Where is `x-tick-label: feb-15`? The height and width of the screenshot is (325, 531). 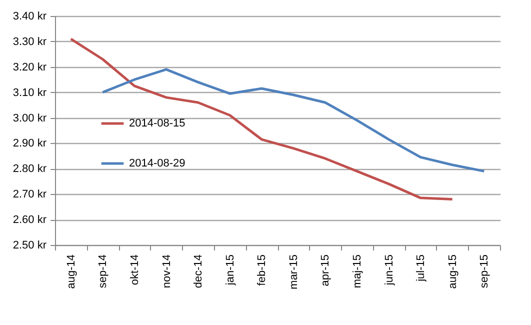 x-tick-label: feb-15 is located at coordinates (262, 270).